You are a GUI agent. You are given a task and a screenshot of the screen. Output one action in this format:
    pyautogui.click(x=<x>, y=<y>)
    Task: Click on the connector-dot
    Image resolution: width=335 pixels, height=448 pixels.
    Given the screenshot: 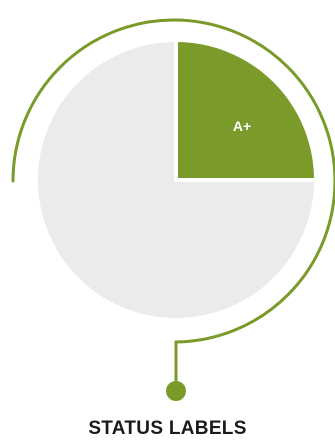 What is the action you would take?
    pyautogui.click(x=176, y=391)
    